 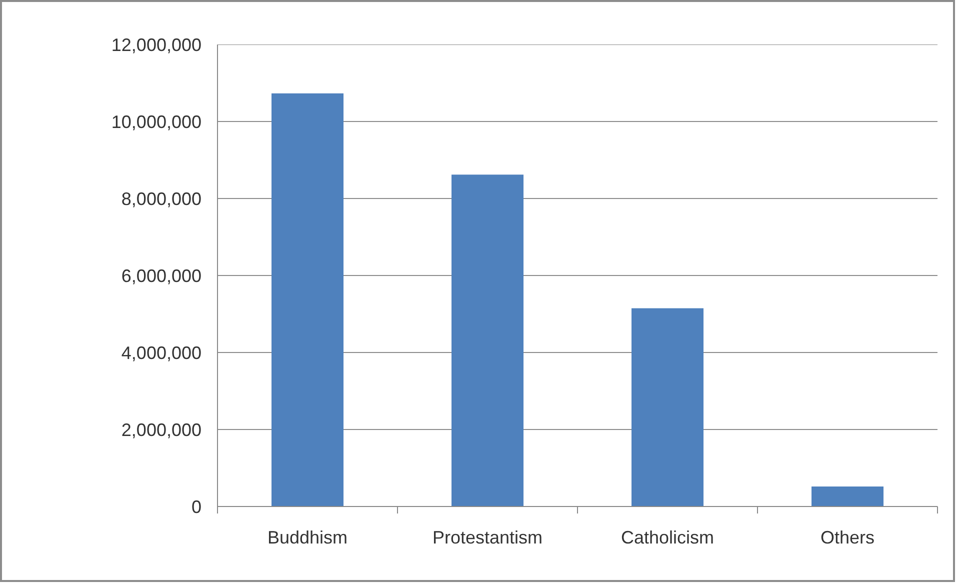 I want to click on x-tick-label: Catholicism, so click(x=667, y=538).